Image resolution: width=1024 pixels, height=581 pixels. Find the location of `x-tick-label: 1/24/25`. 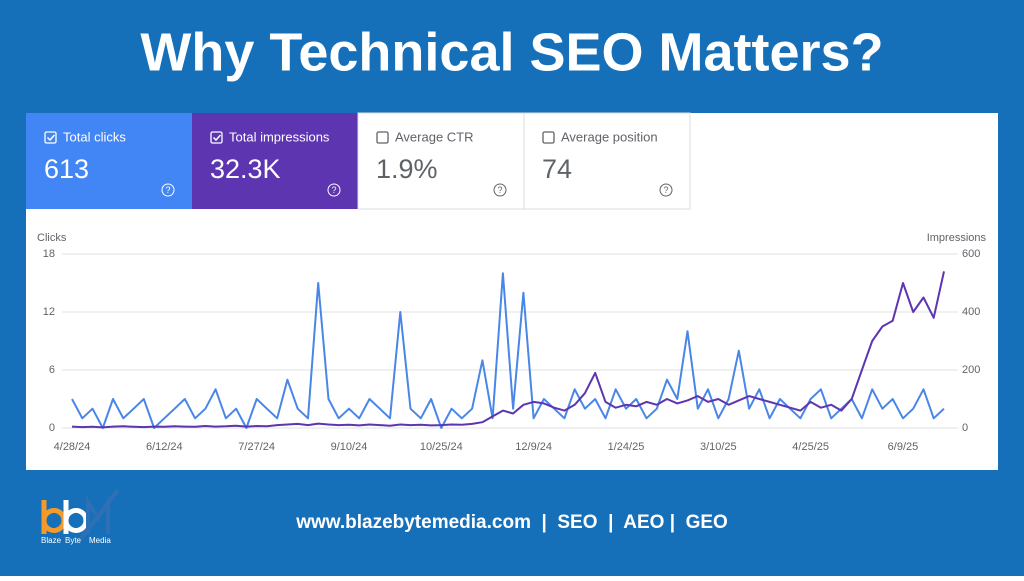

x-tick-label: 1/24/25 is located at coordinates (626, 447).